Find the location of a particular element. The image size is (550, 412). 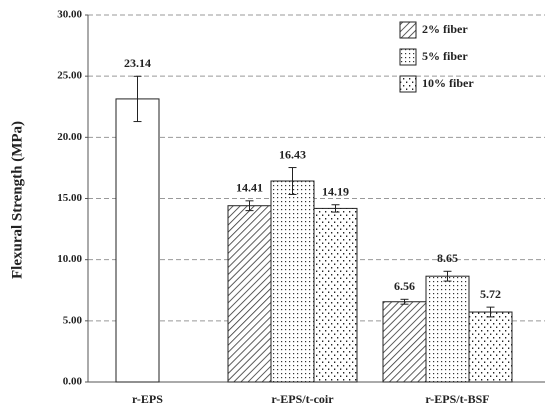

data-label: 16.43 is located at coordinates (292, 154).